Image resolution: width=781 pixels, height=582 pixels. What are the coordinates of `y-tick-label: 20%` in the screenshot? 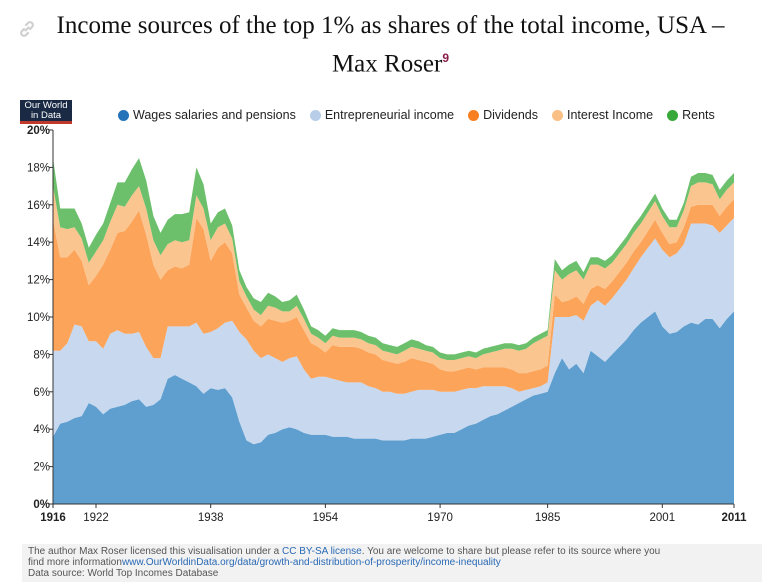 It's located at (38, 131).